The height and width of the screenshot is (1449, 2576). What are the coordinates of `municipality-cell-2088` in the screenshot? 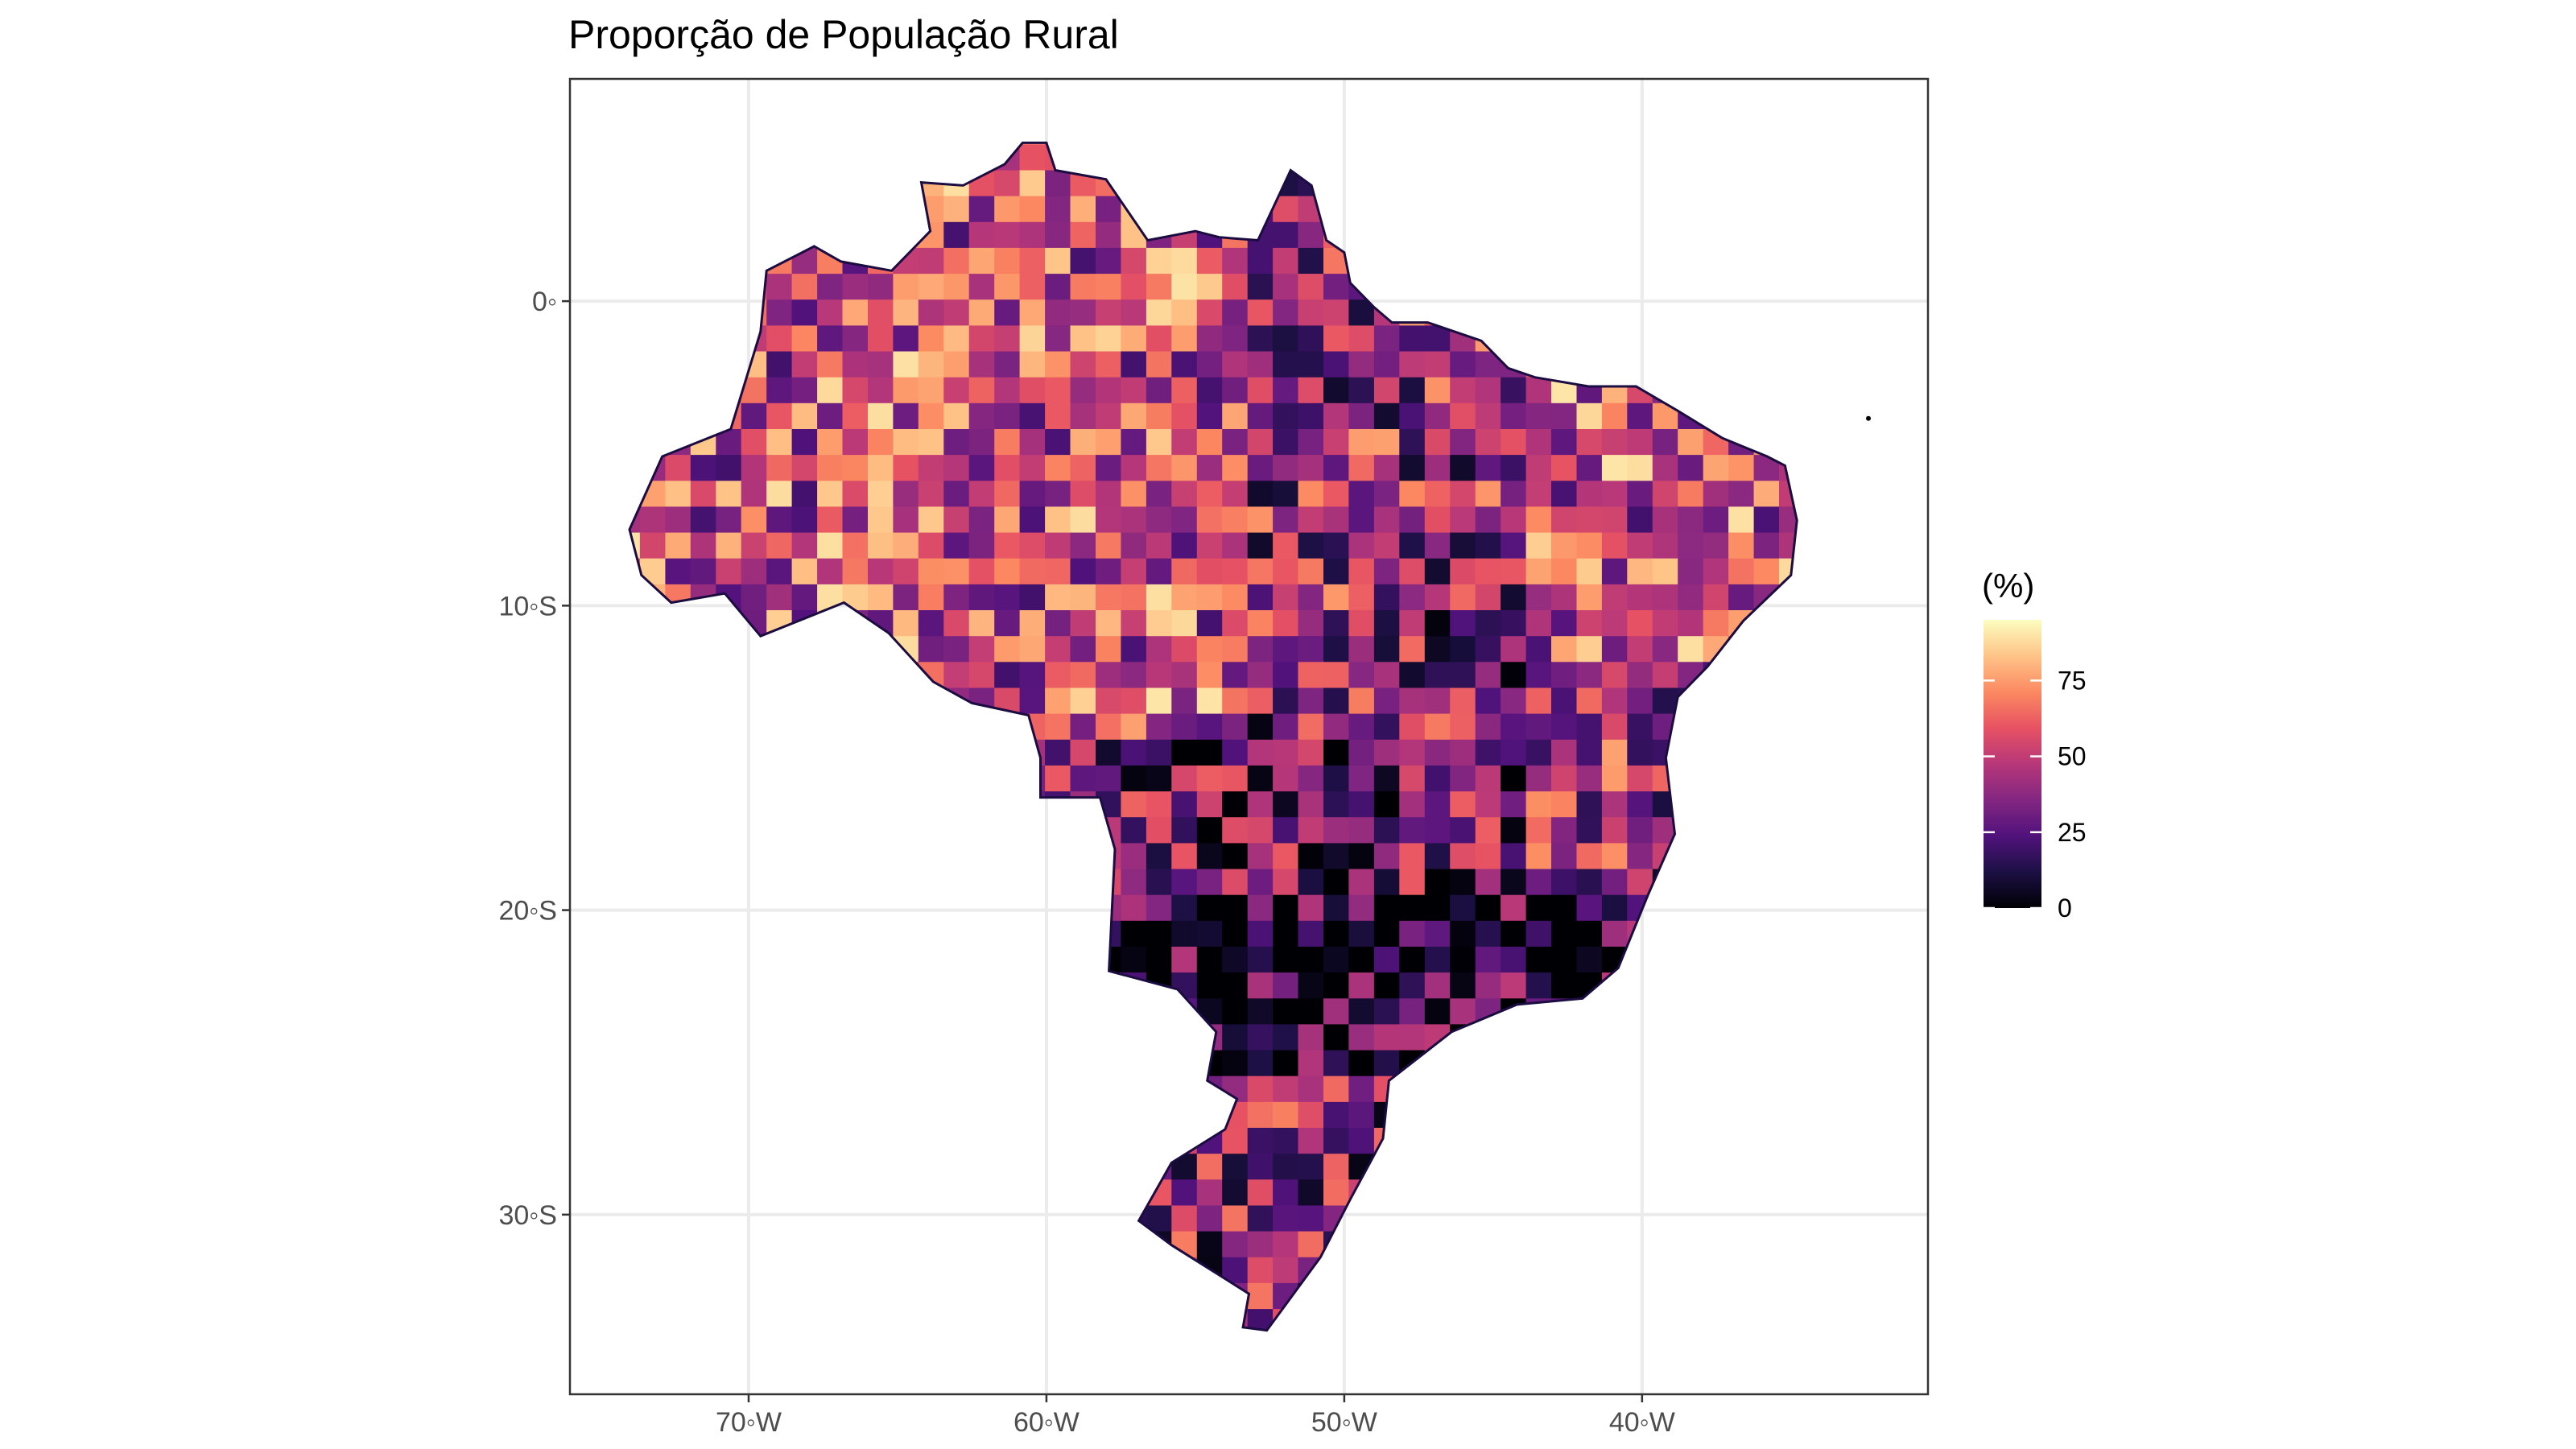 It's located at (1235, 1244).